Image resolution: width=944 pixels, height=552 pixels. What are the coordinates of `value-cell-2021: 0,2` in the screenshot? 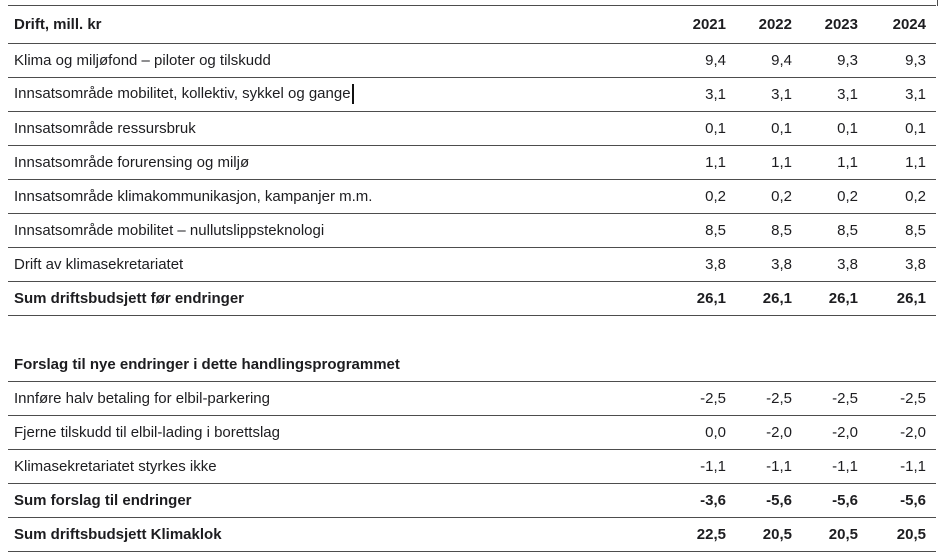 It's located at (703, 196).